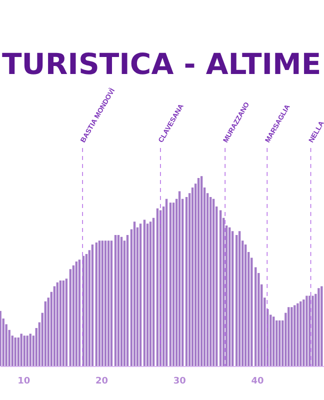  Describe the element at coordinates (162, 64) in the screenshot. I see `chart-title: TURISTICA - ALTIME` at that location.